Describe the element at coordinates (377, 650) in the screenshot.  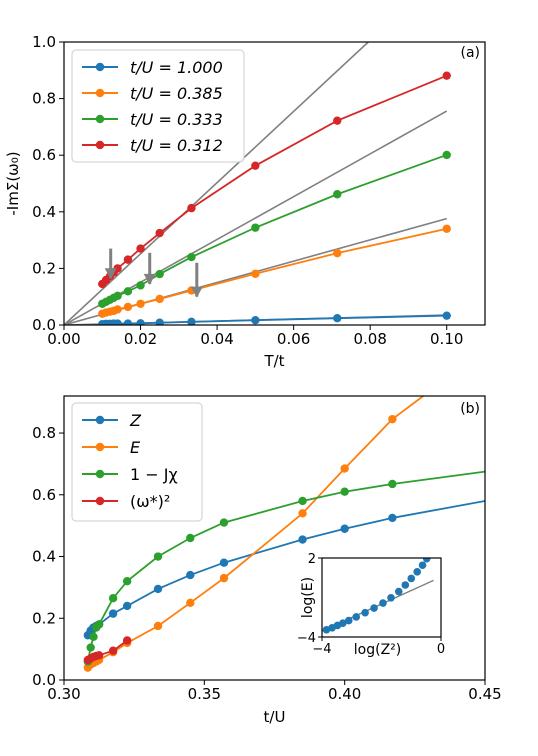
I see `panel-b-inset-xlabel: log(Z²)` at that location.